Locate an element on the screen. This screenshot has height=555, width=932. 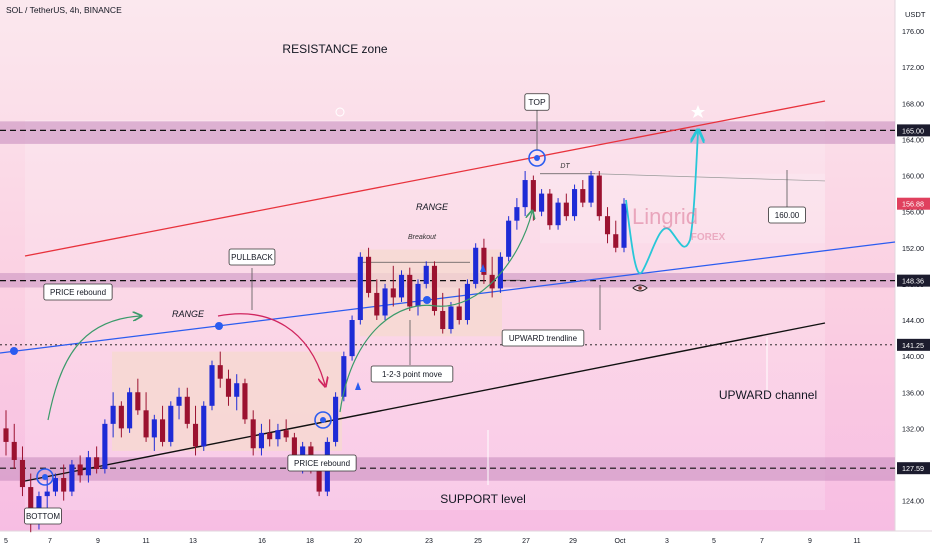
price-rebound-label-1-text: PRICE rebound is located at coordinates (78, 292).